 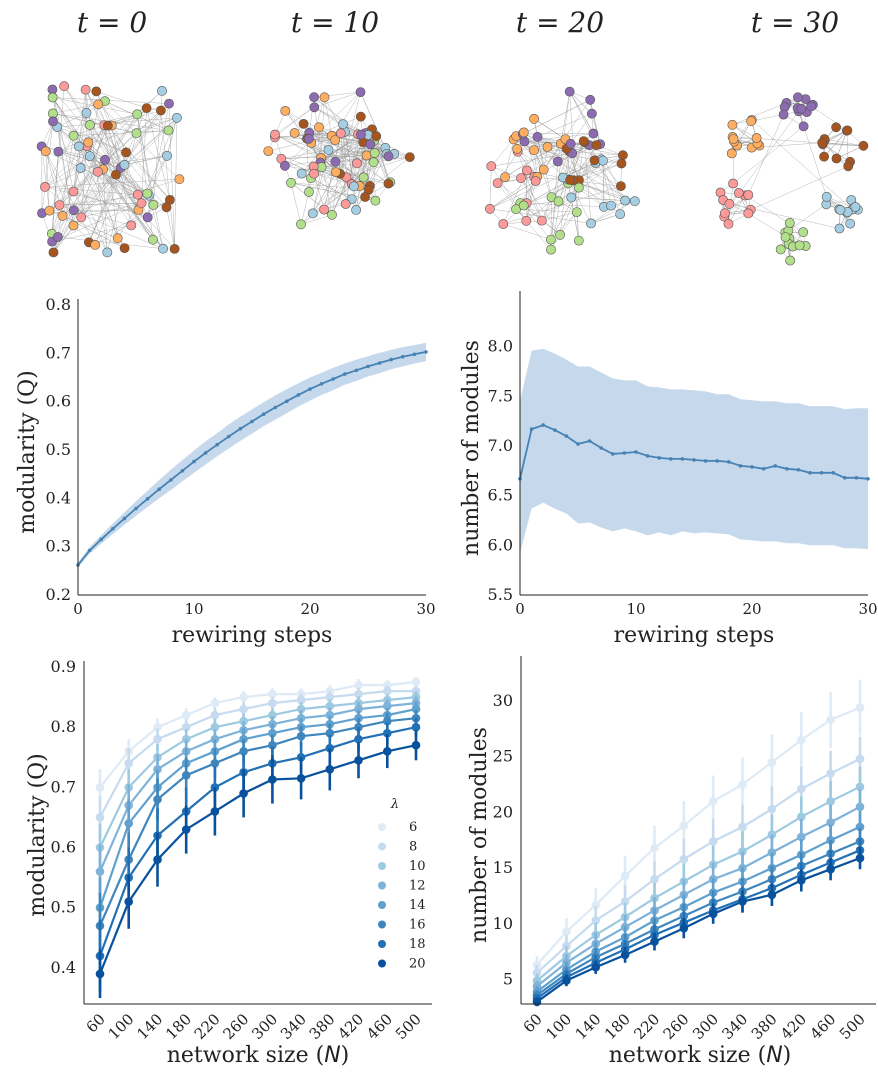 What do you see at coordinates (63, 726) in the screenshot?
I see `p3-y-tick-label: 0.8` at bounding box center [63, 726].